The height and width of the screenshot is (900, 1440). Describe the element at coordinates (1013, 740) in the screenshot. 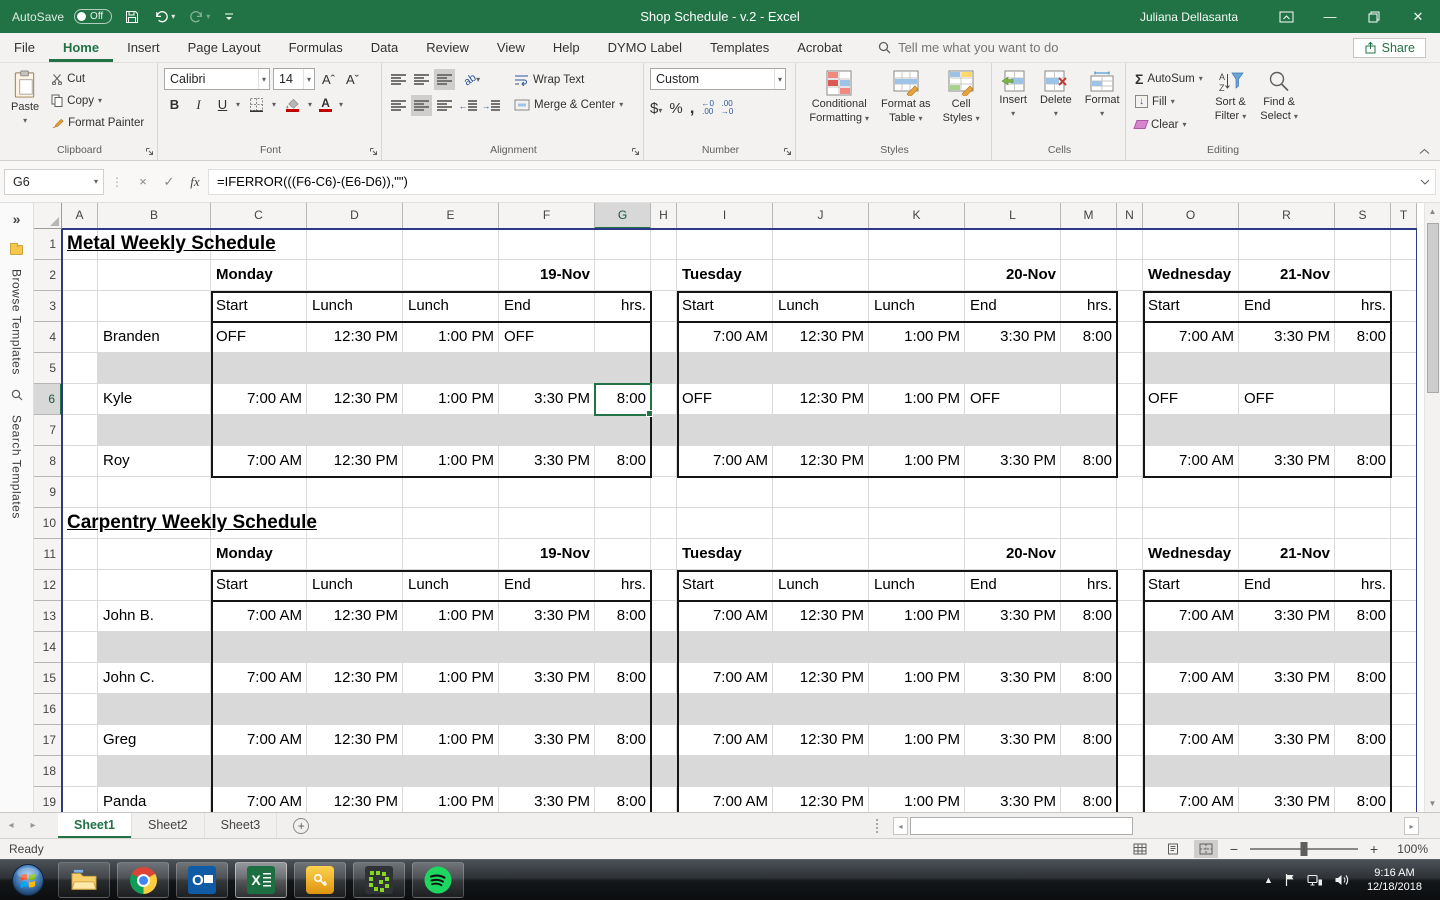

I see `cell-L17` at that location.